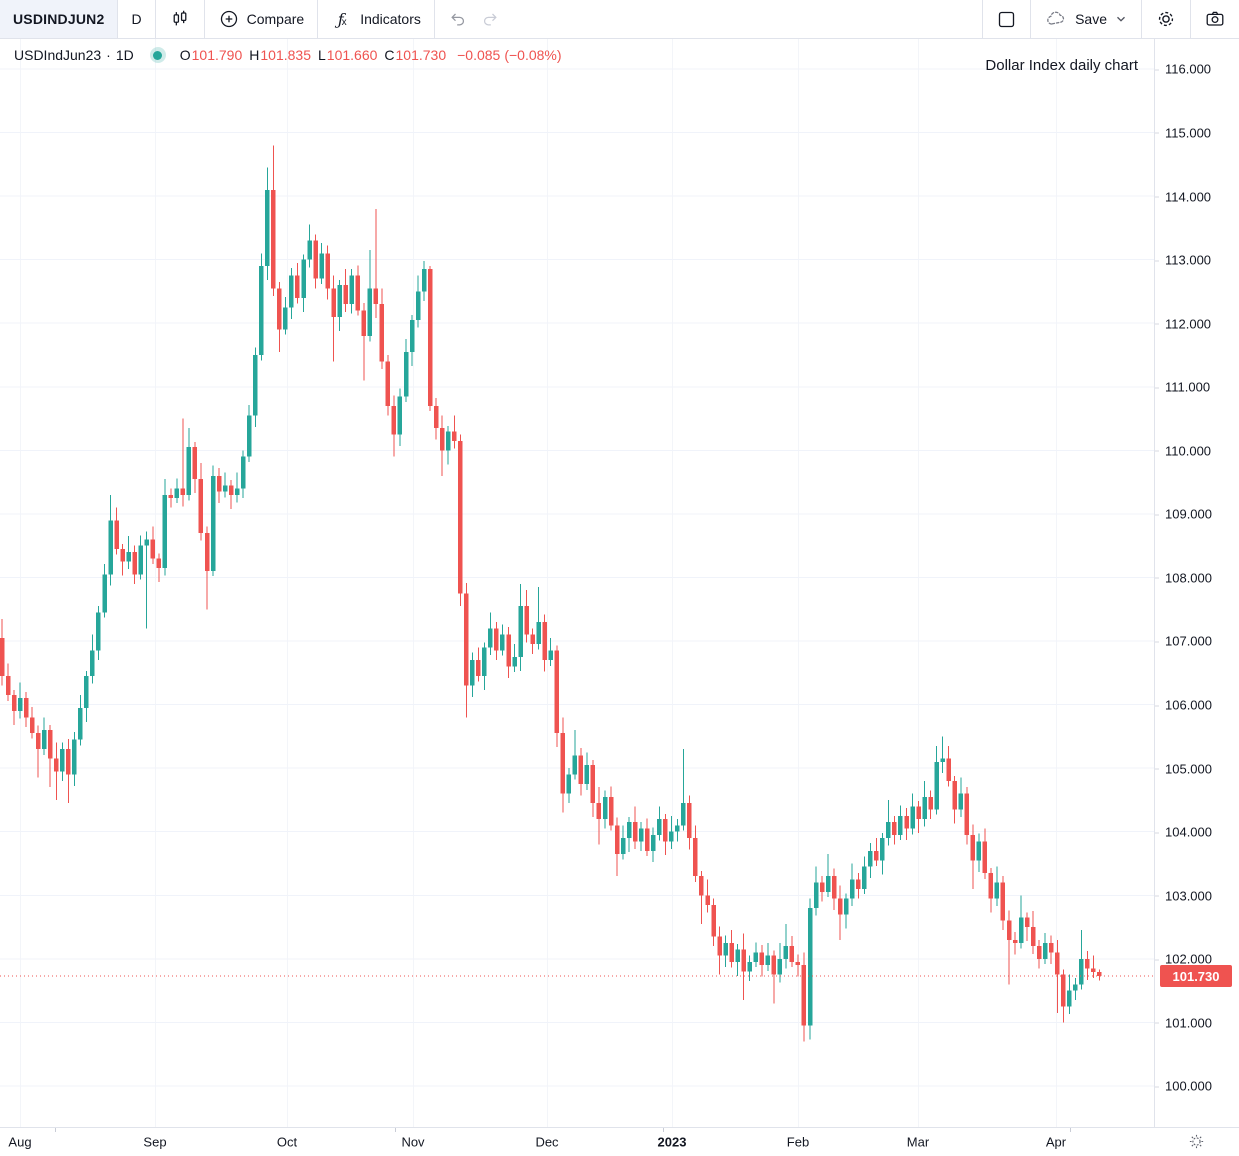 Image resolution: width=1239 pixels, height=1156 pixels. What do you see at coordinates (58, 55) in the screenshot?
I see `legend-symbol: USDIndJun23` at bounding box center [58, 55].